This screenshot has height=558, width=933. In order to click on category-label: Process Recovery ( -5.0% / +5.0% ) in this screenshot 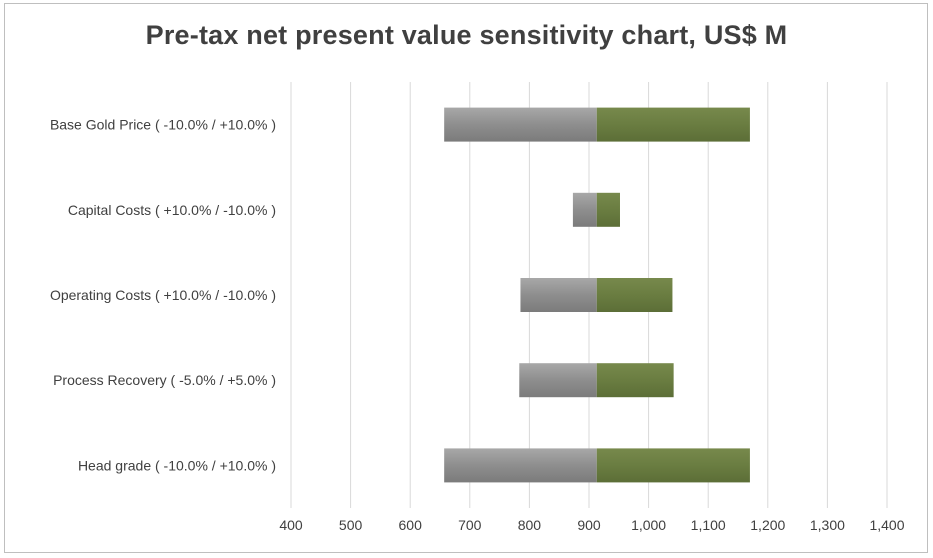, I will do `click(164, 380)`.